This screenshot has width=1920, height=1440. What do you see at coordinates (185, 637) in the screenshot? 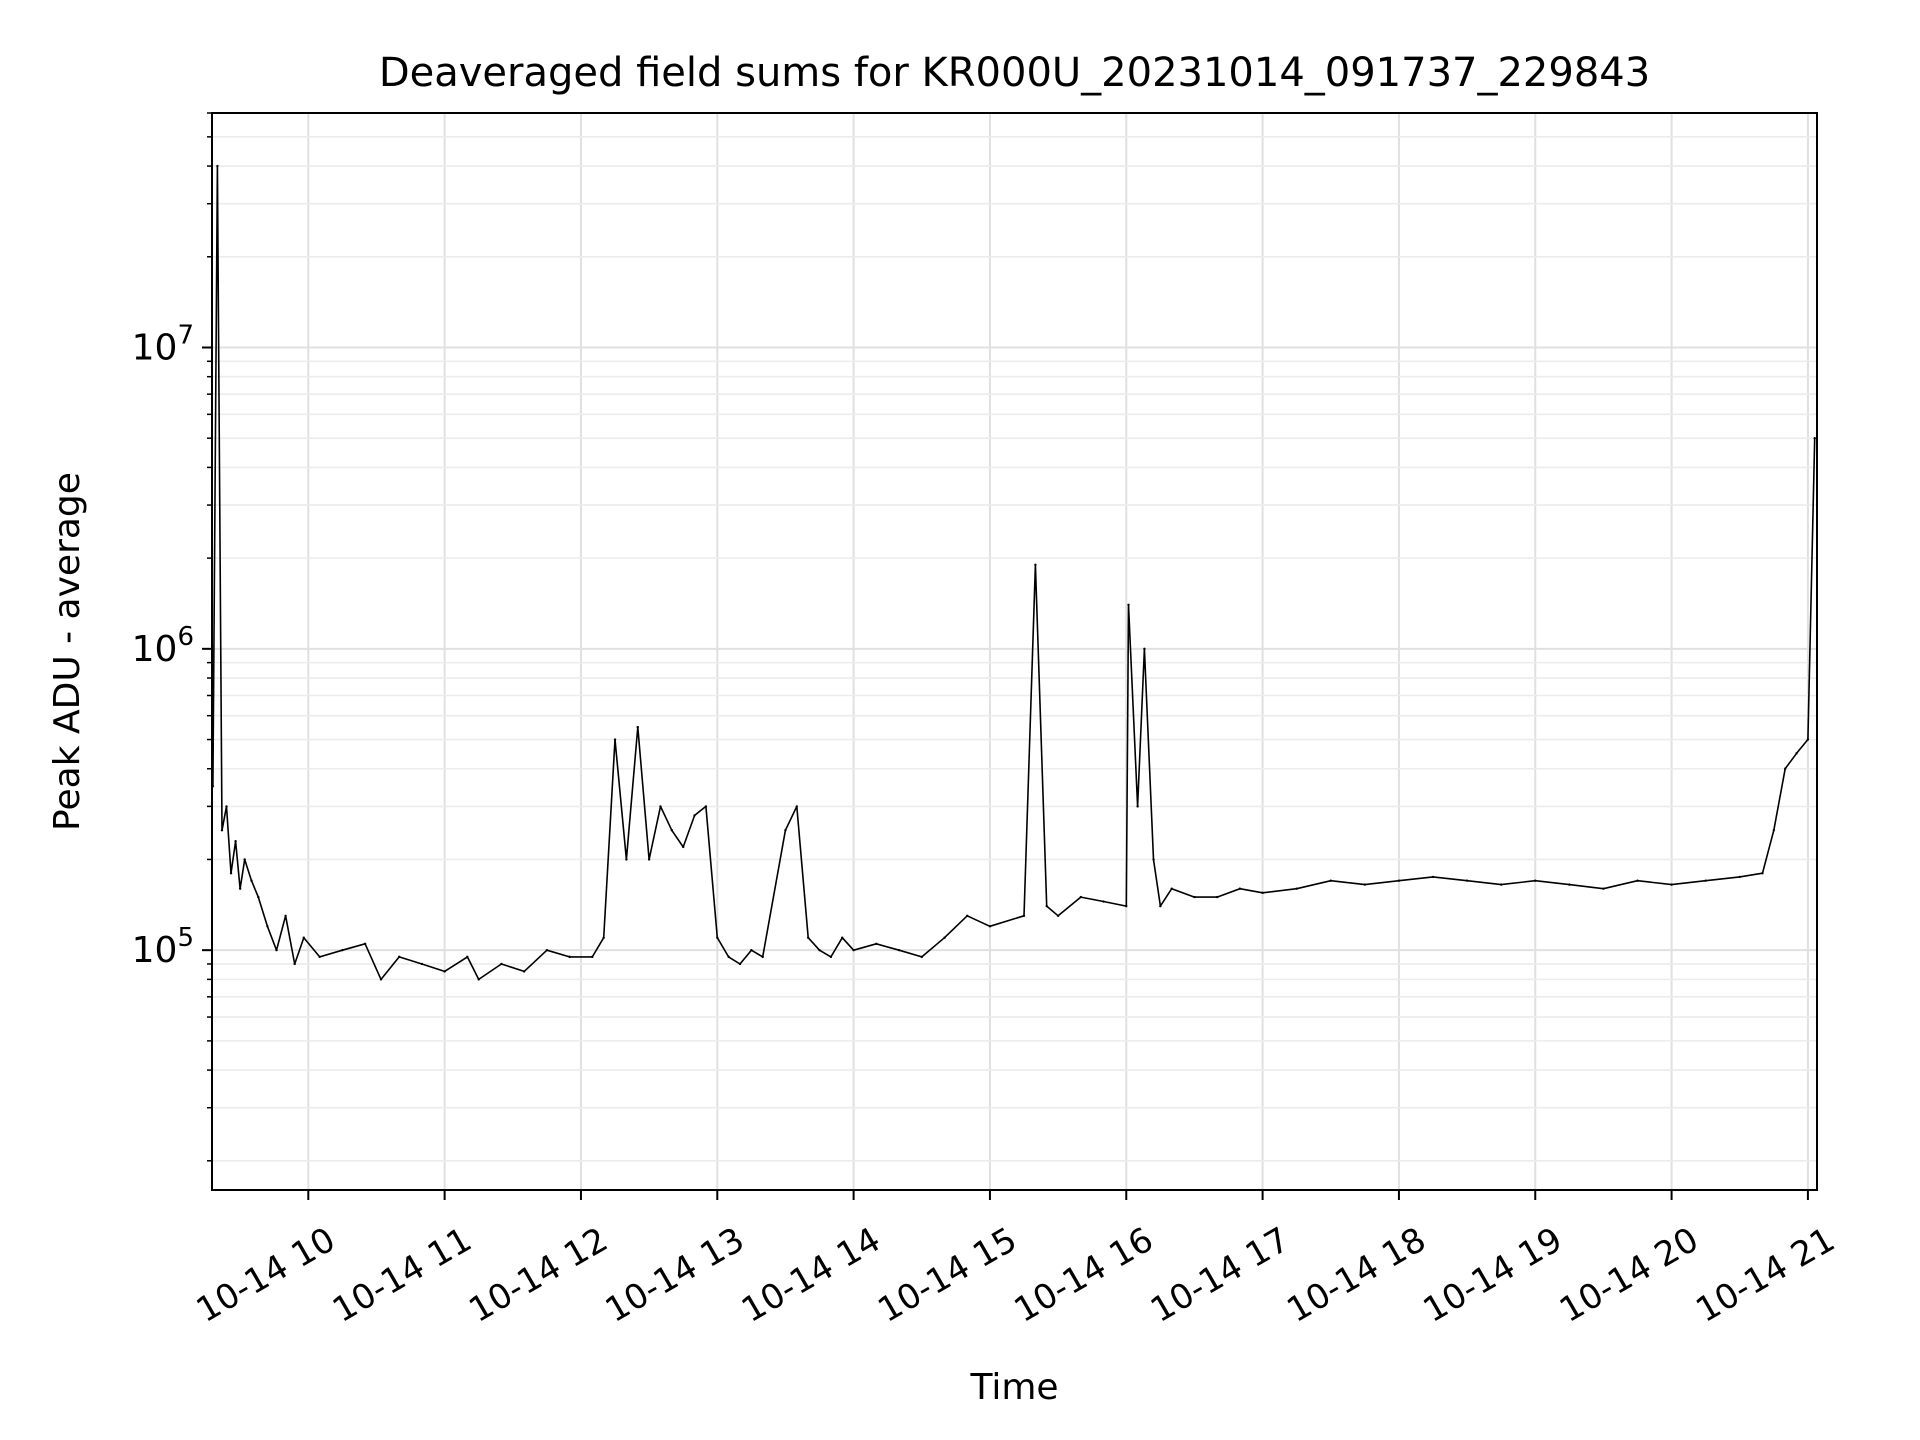
I see `y-tick-label-exponent: 6` at bounding box center [185, 637].